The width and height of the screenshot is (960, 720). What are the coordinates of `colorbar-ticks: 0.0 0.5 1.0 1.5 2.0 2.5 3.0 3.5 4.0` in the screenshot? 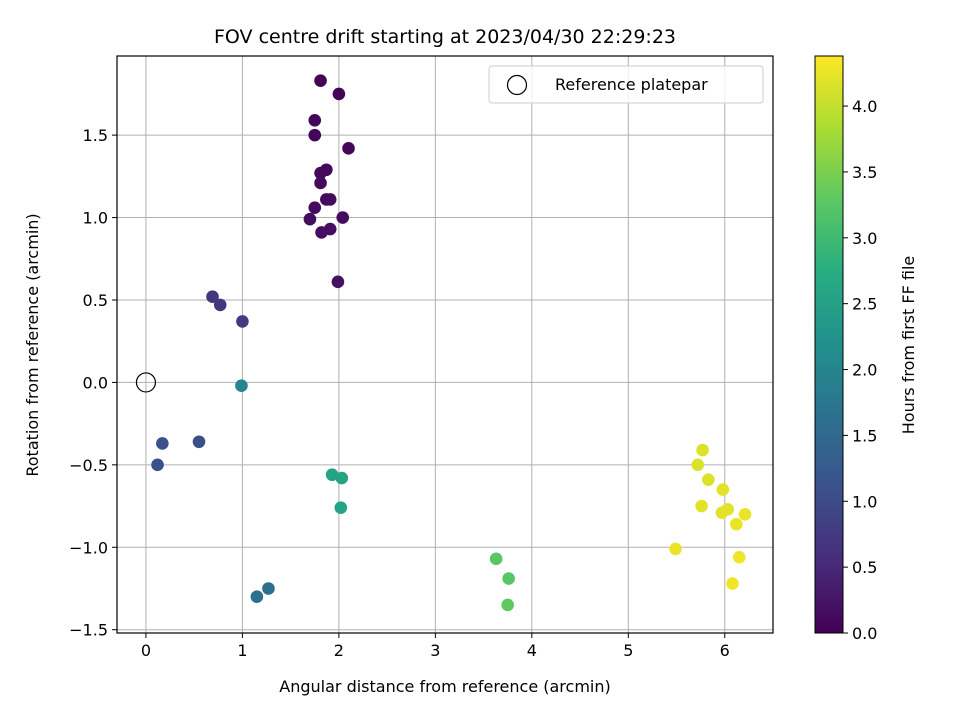 It's located at (860, 370).